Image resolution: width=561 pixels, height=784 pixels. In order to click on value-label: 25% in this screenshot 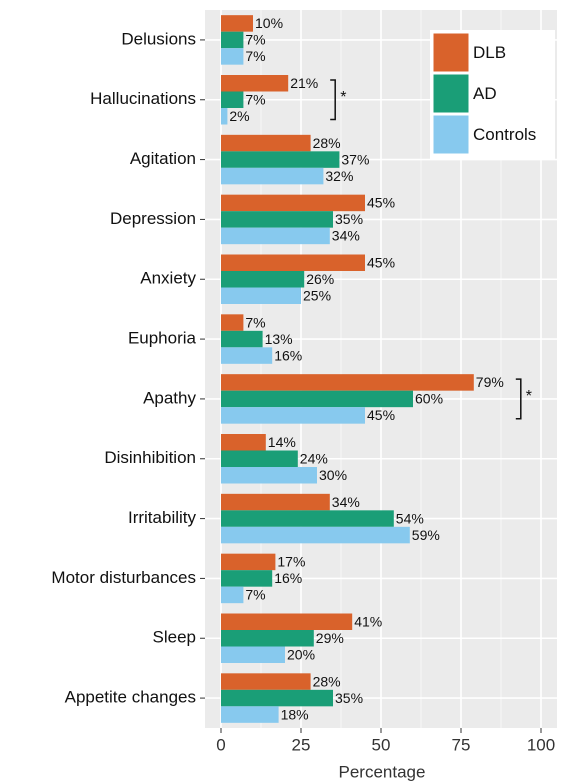, I will do `click(317, 295)`.